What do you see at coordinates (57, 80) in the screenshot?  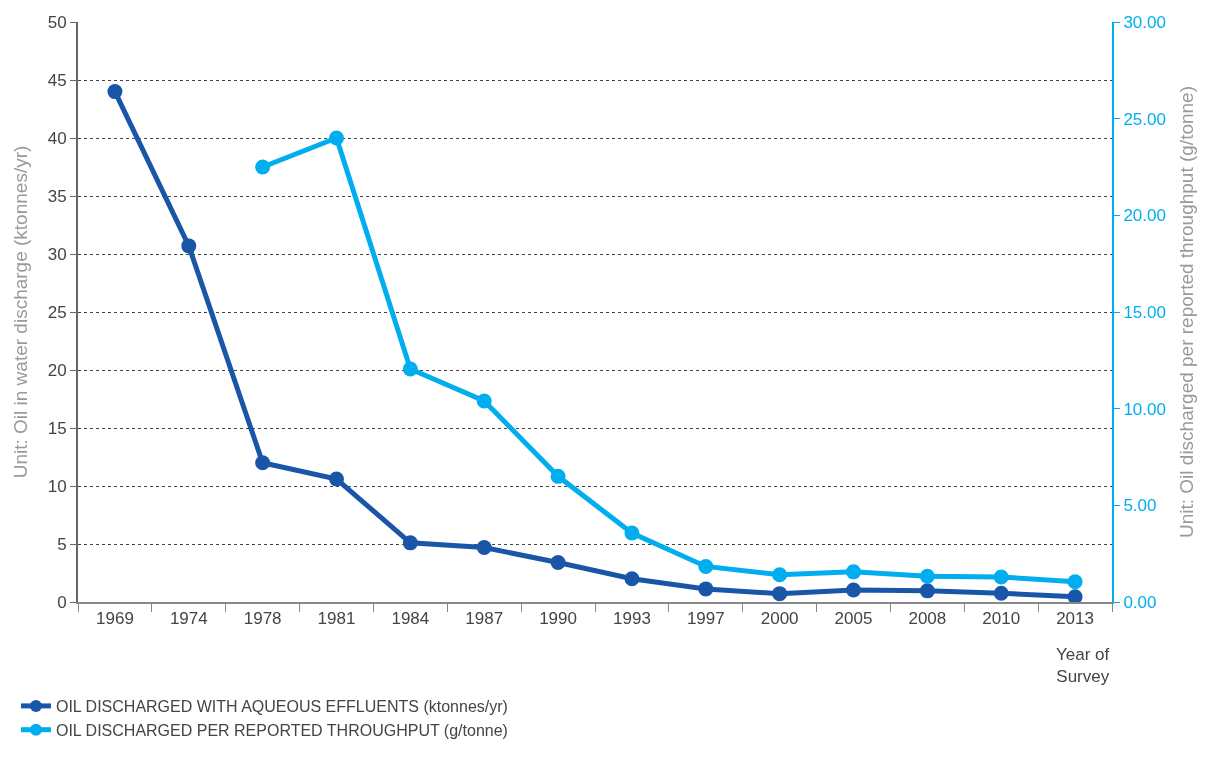 I see `y-tick-label: 45` at bounding box center [57, 80].